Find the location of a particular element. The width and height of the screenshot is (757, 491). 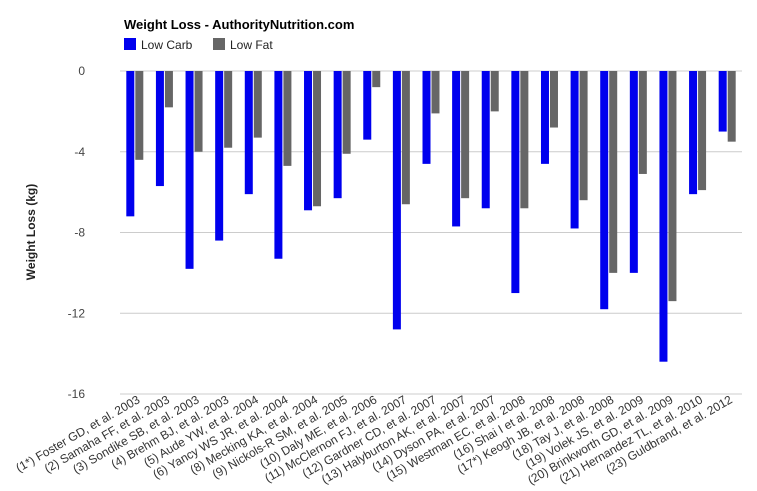

legend-label-low-fat: Low Fat is located at coordinates (251, 45).